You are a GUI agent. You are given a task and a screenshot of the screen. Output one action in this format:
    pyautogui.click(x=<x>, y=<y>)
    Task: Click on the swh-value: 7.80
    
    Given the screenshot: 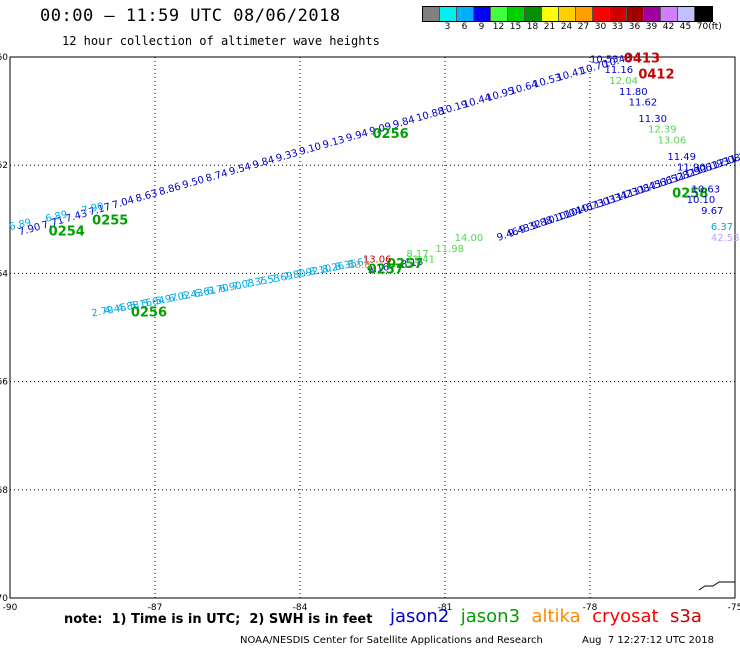 What is the action you would take?
    pyautogui.click(x=295, y=275)
    